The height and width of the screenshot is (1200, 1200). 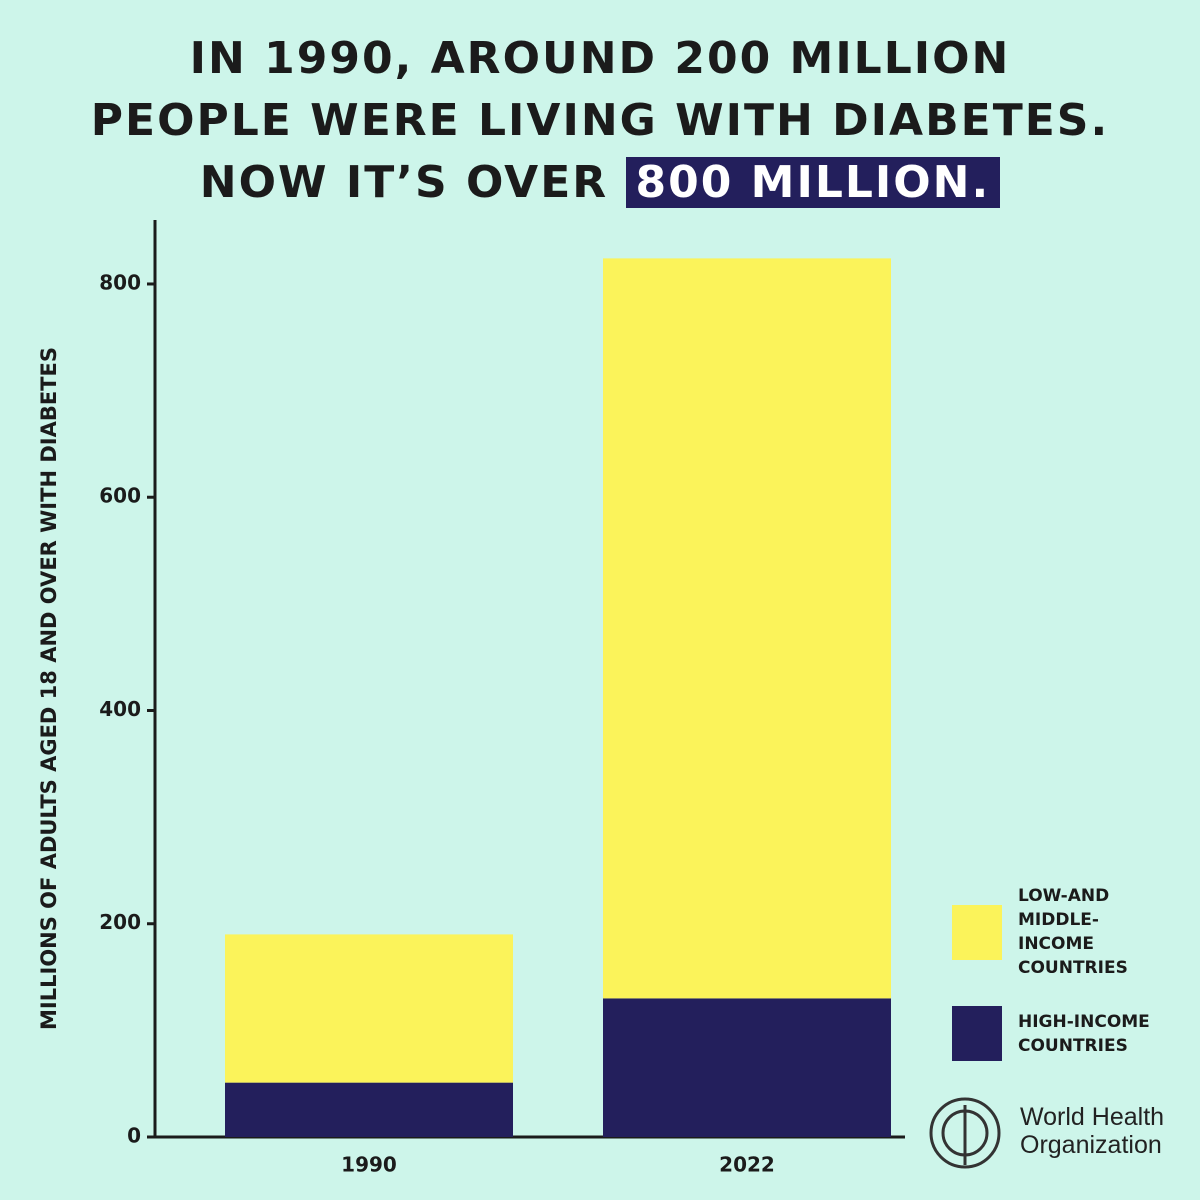 I want to click on legend-label: HIGH-INCOME COUNTRIES, so click(x=1084, y=1033).